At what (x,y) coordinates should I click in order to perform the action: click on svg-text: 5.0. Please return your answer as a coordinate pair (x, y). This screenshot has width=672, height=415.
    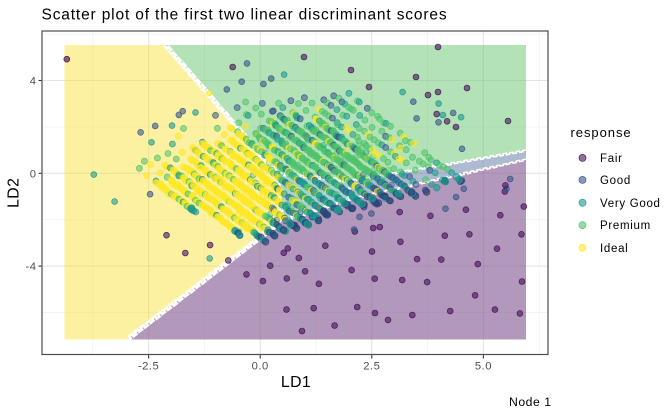
    Looking at the image, I should click on (483, 367).